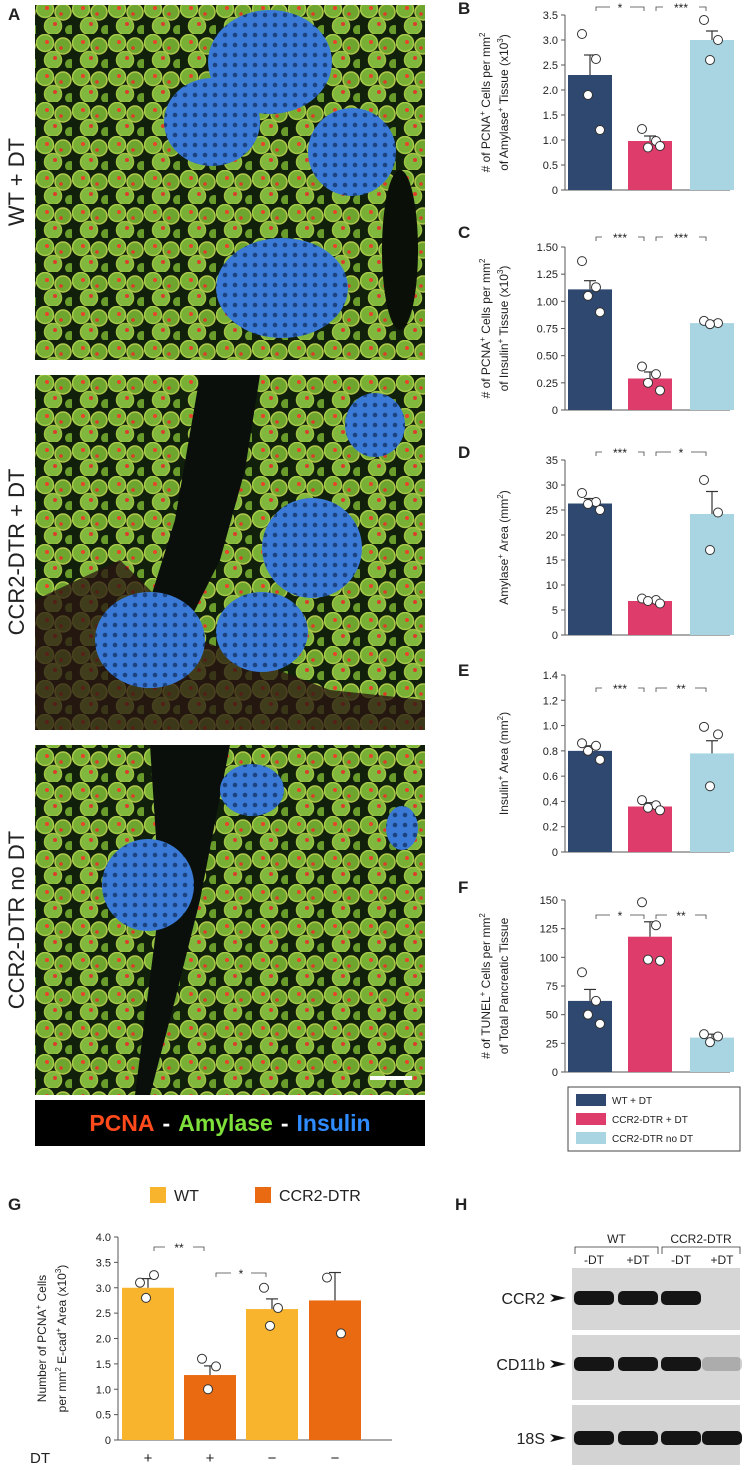 The height and width of the screenshot is (1470, 744). Describe the element at coordinates (103, 1365) in the screenshot. I see `y-tick-label: 1.5` at that location.